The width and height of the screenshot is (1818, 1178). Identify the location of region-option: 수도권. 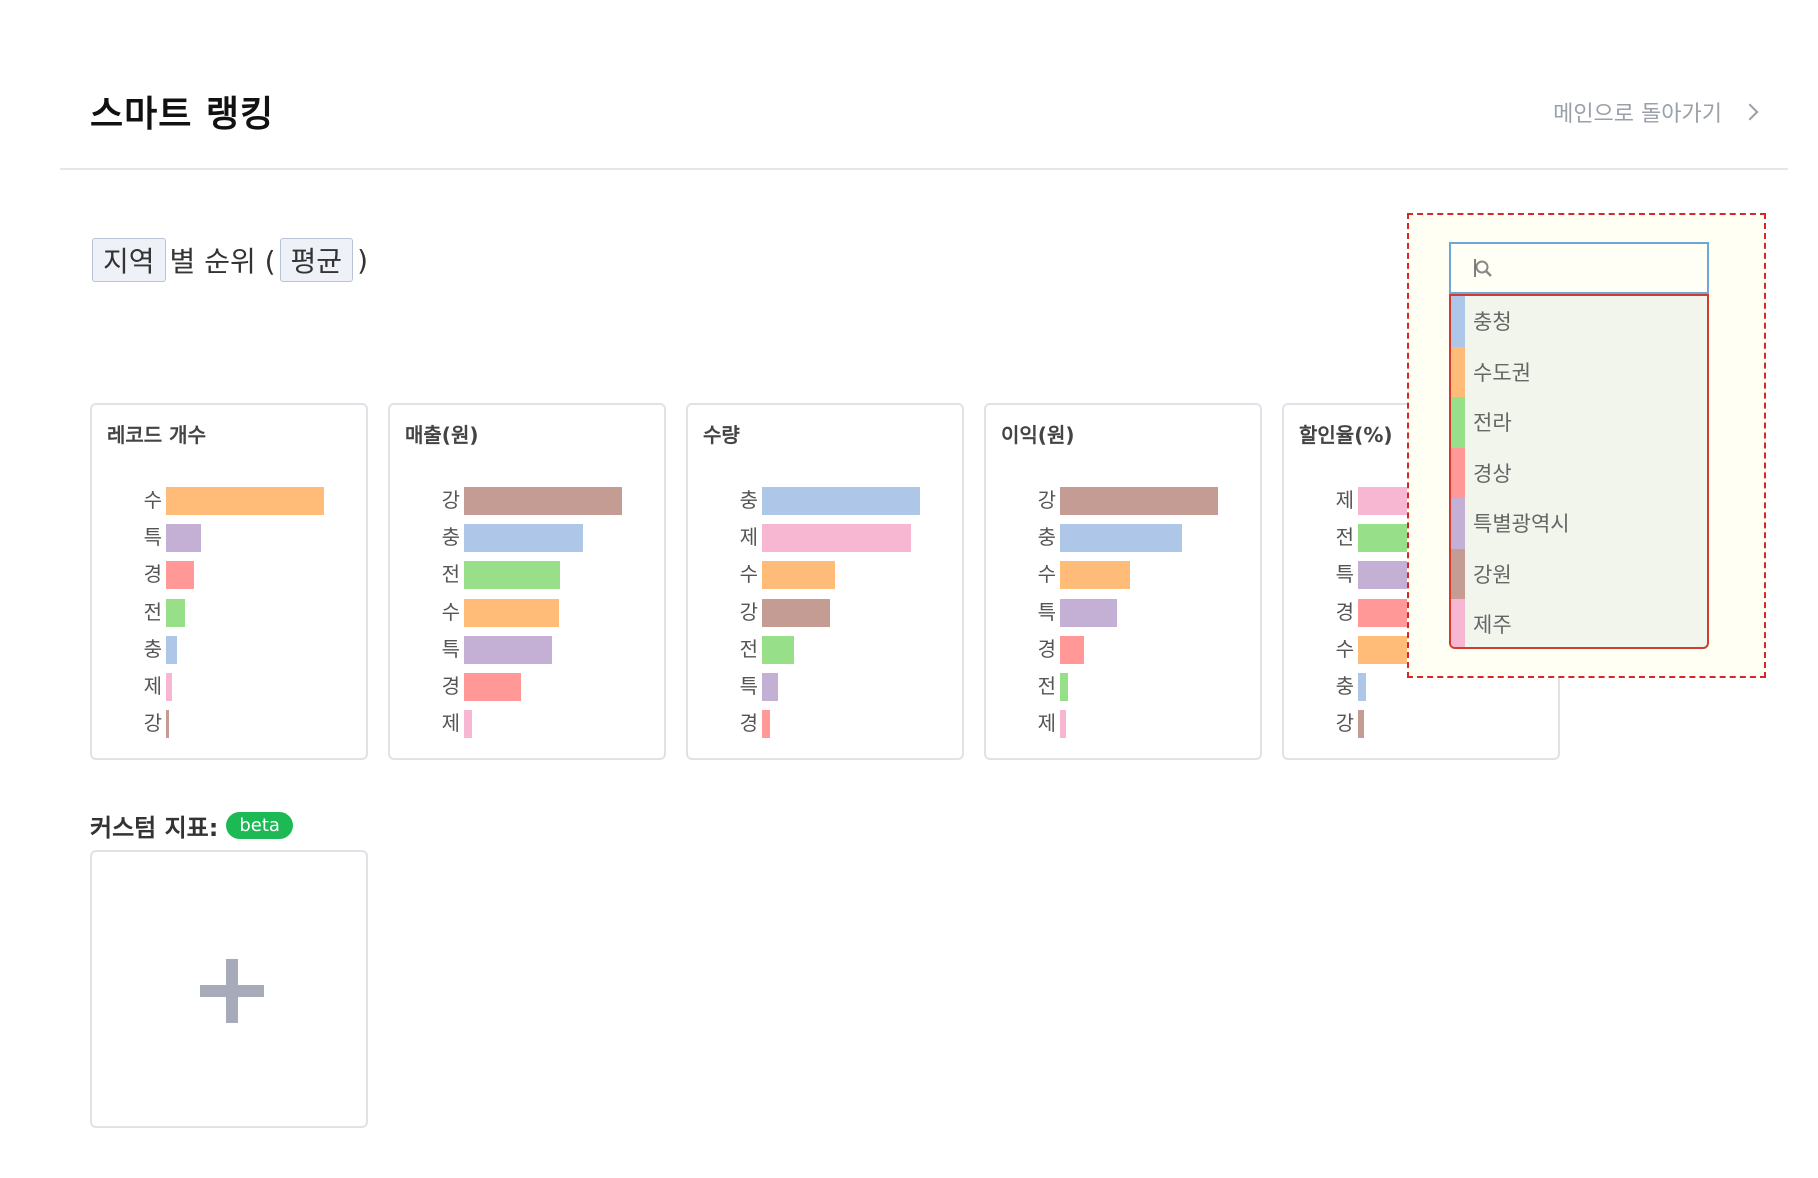
(1579, 371).